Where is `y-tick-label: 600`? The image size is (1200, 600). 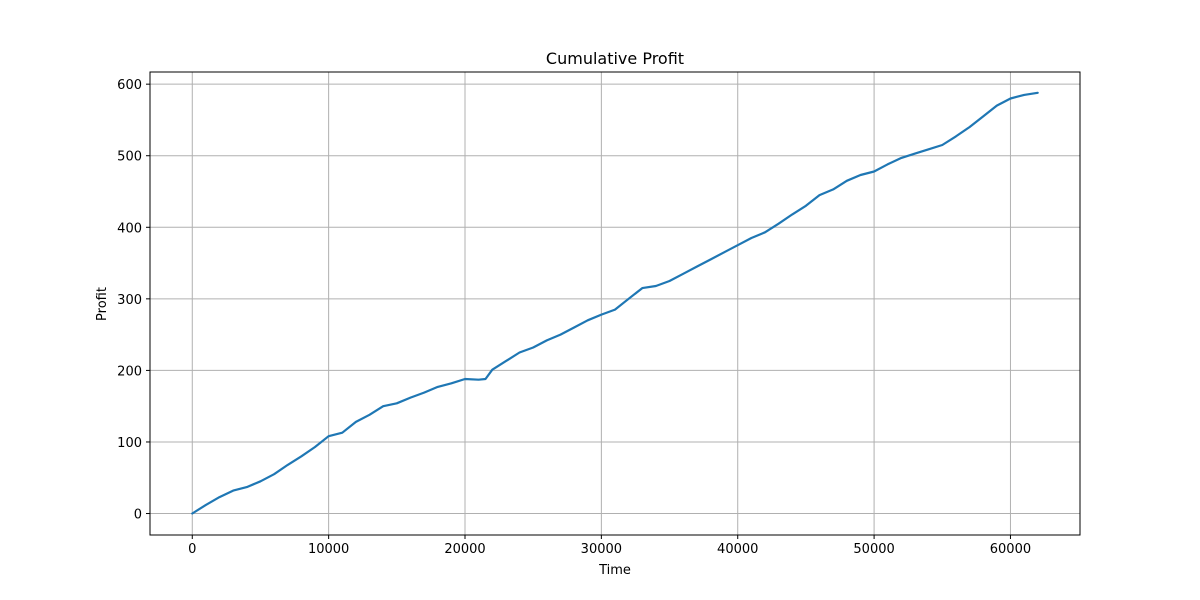 y-tick-label: 600 is located at coordinates (129, 85).